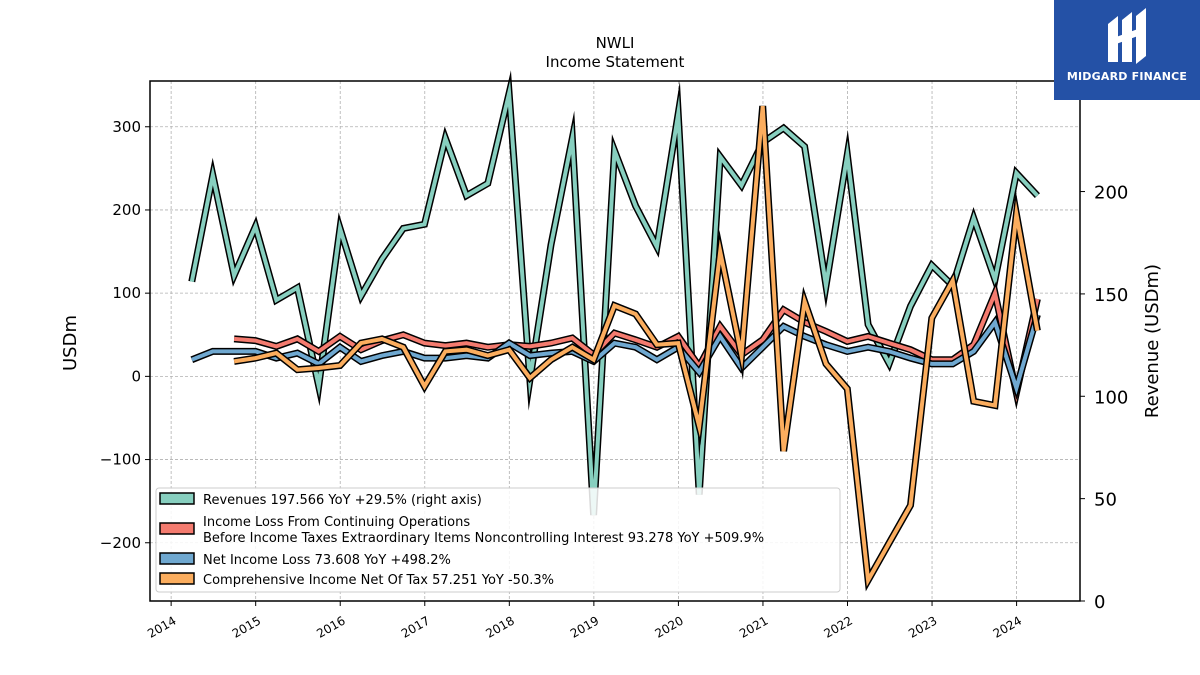 The image size is (1200, 675). Describe the element at coordinates (838, 626) in the screenshot. I see `x-tick-label: 2022` at that location.